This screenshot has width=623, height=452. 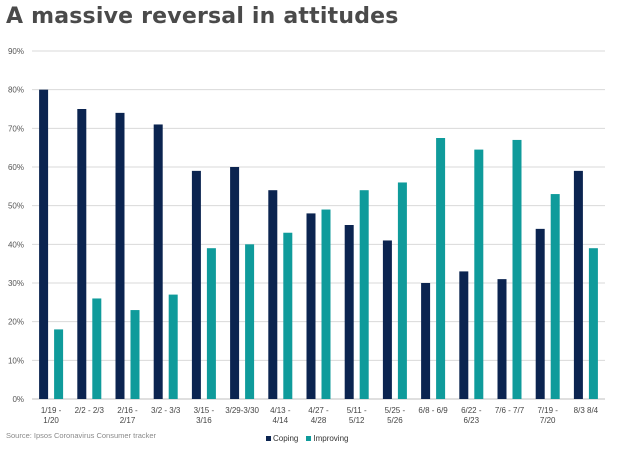 I want to click on x-tick-label: 6/23, so click(x=472, y=420).